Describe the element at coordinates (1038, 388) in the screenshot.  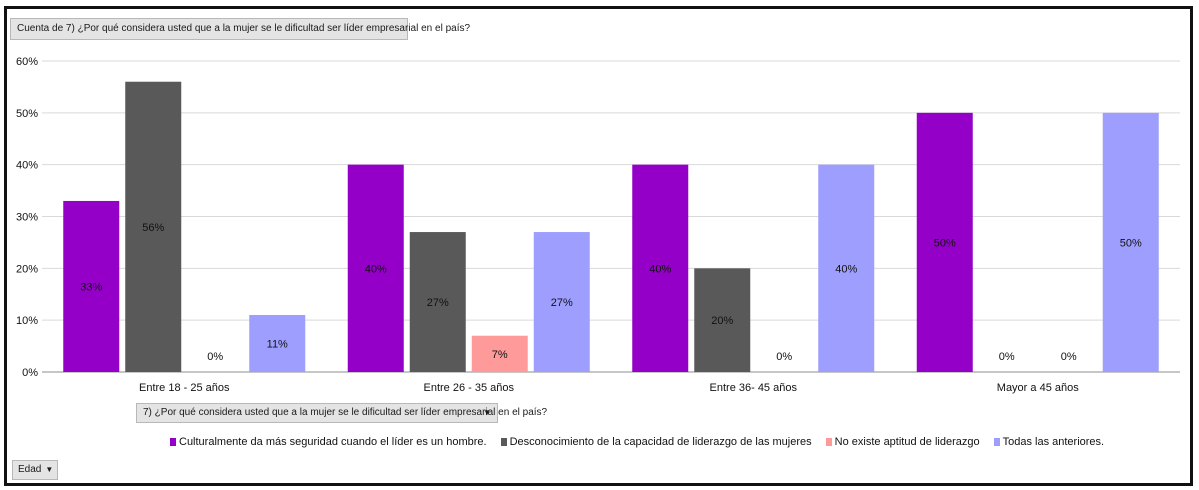
I see `x-tick-label: Mayor a 45 años` at that location.